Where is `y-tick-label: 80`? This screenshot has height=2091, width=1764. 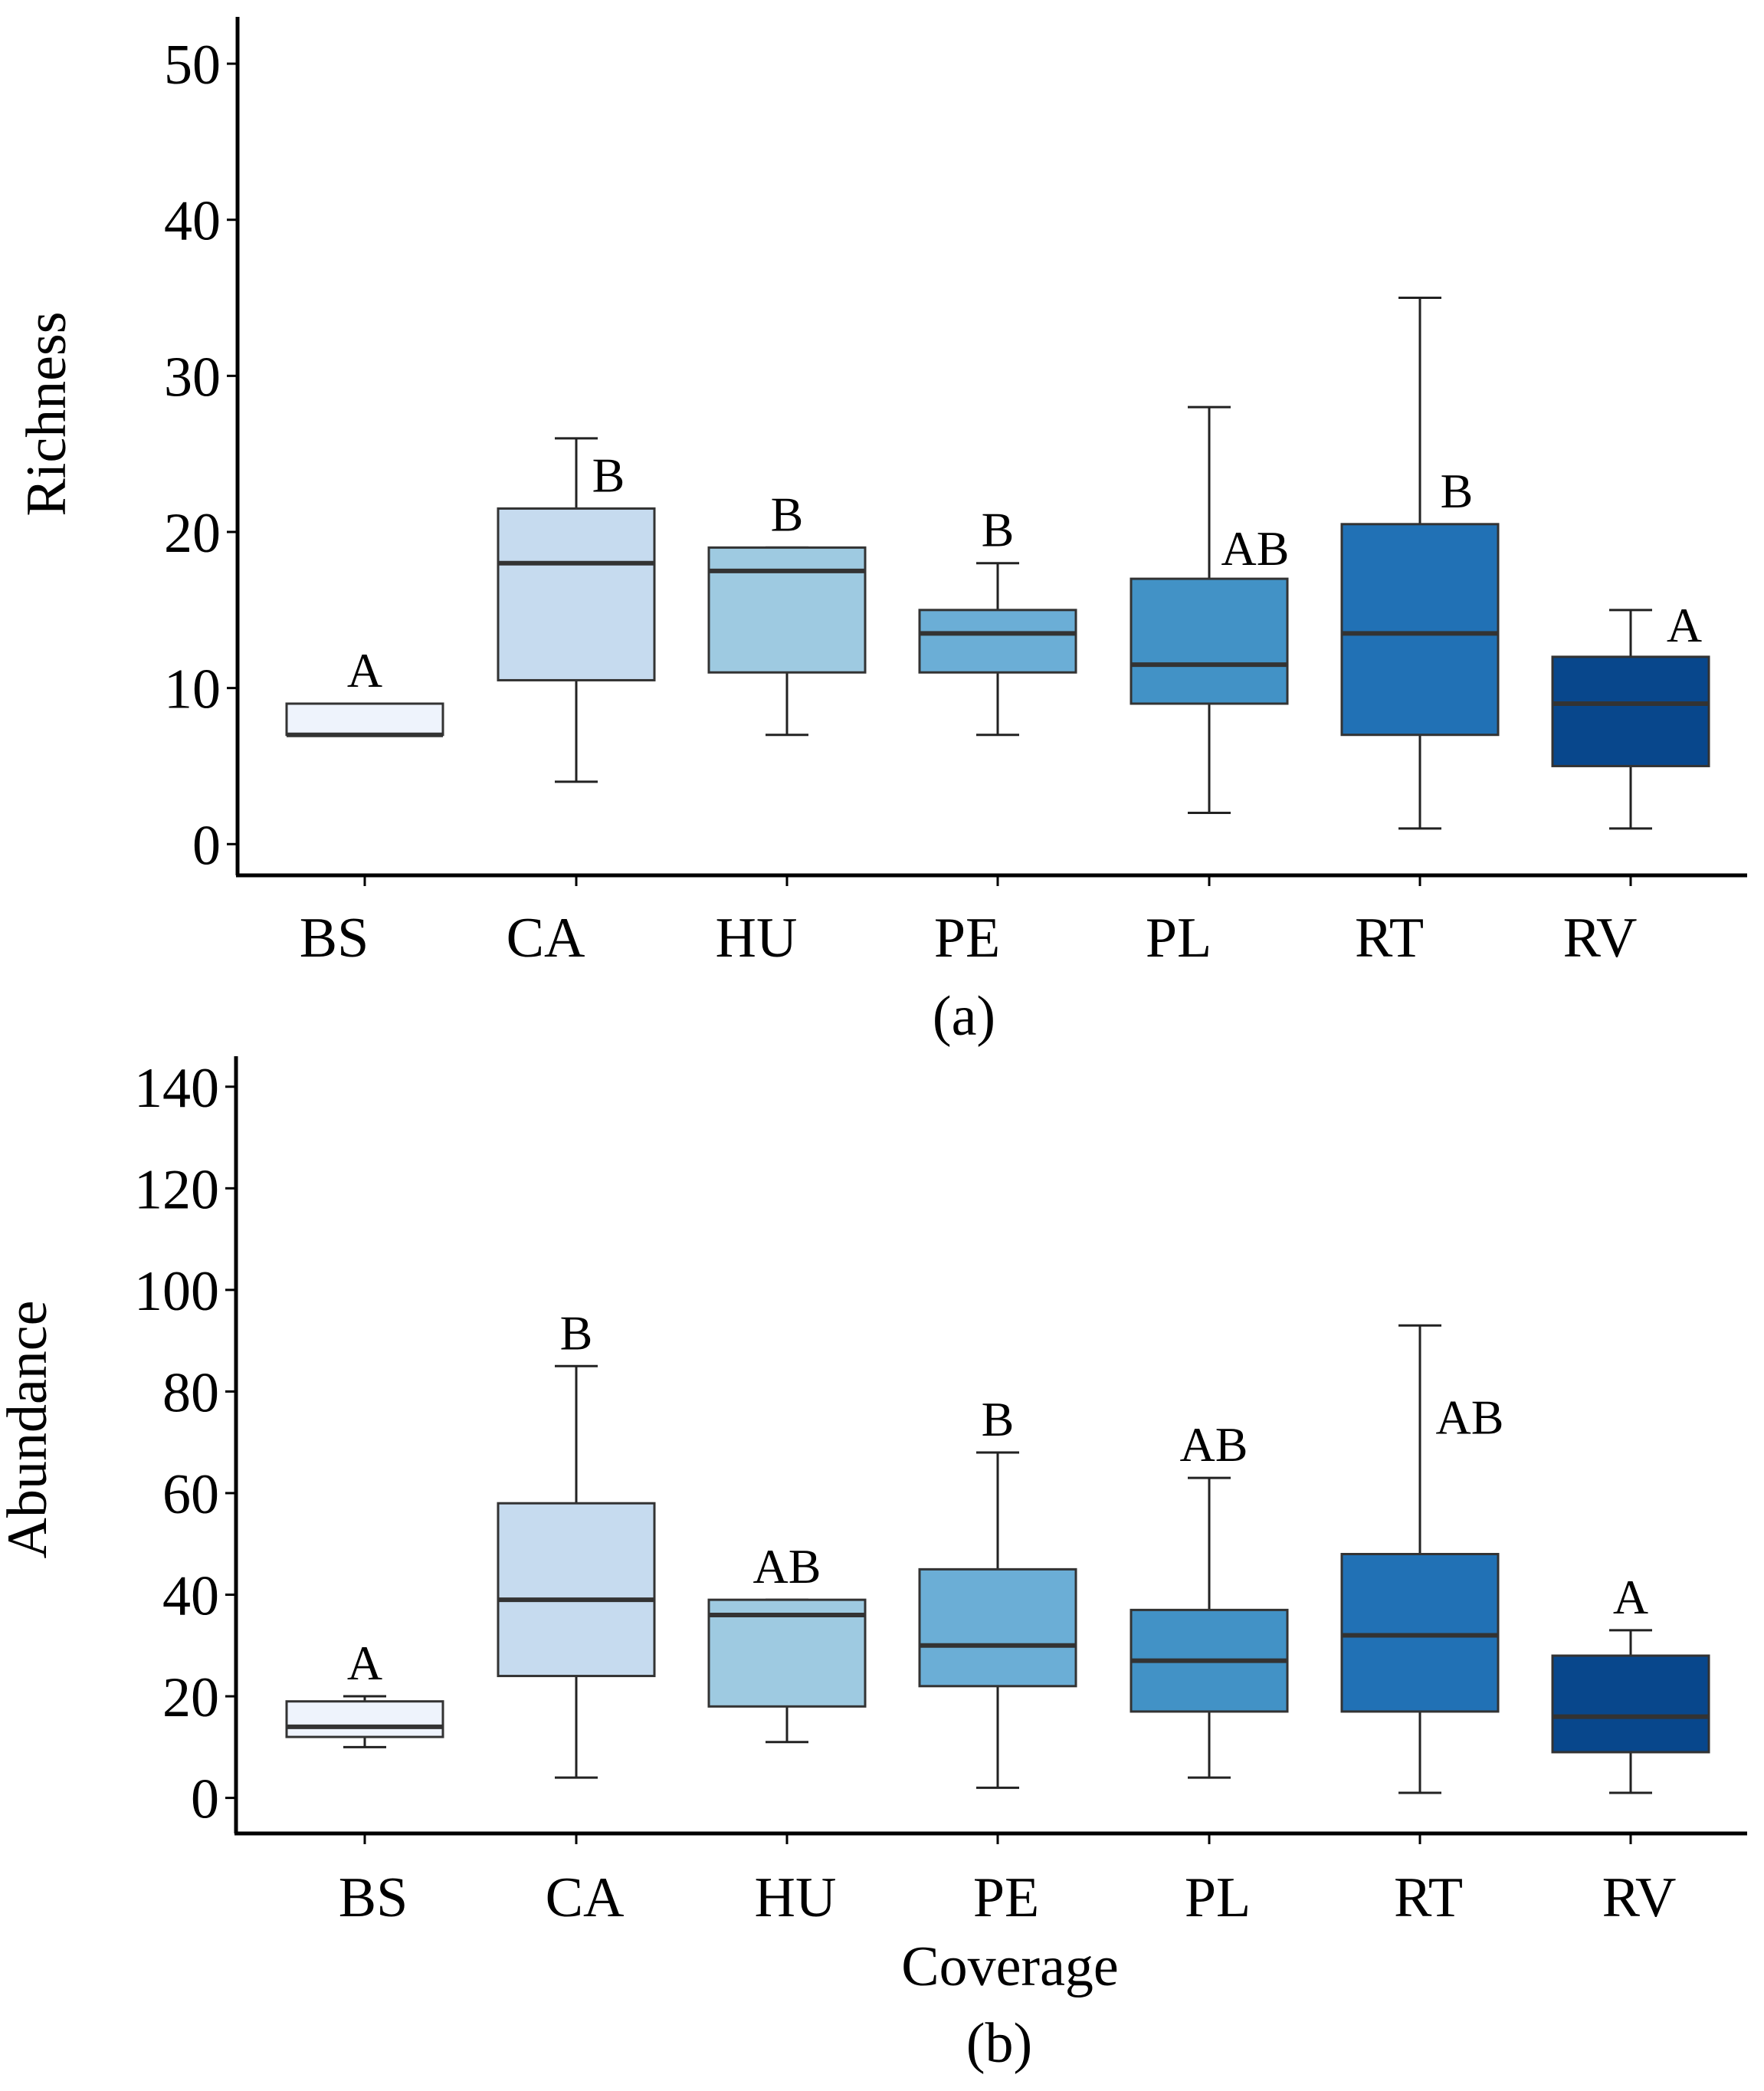
y-tick-label: 80 is located at coordinates (190, 1392).